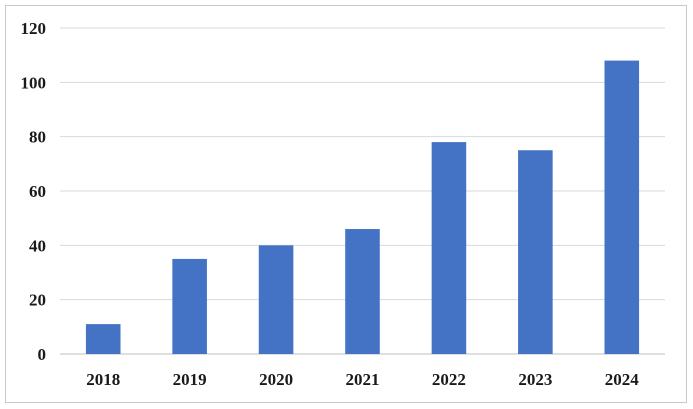  I want to click on bar-2020, so click(276, 299).